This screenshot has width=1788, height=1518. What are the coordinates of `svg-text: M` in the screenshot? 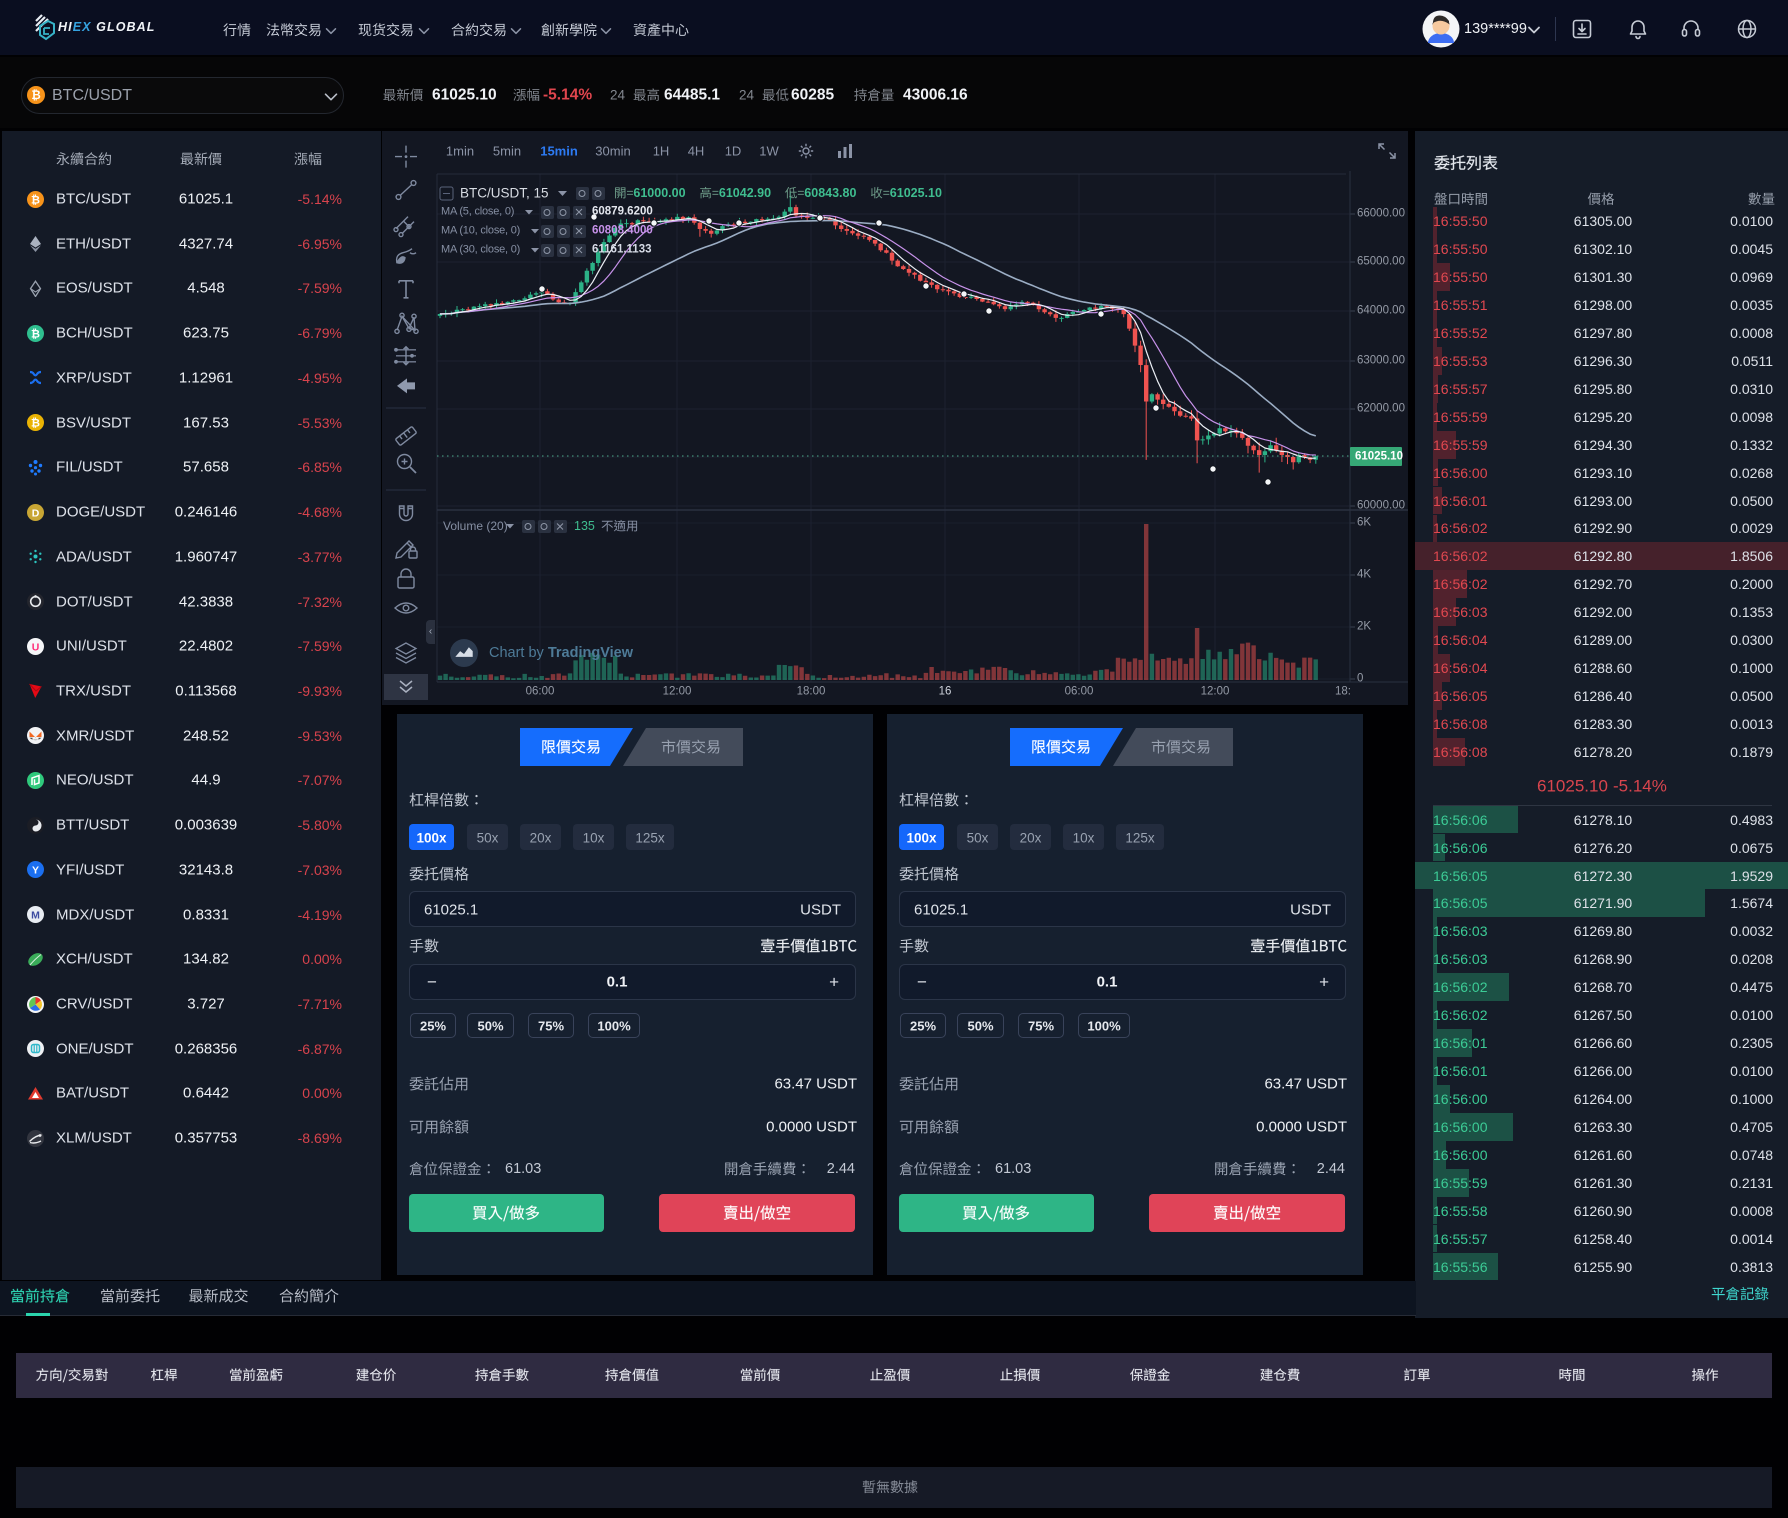 It's located at (35, 915).